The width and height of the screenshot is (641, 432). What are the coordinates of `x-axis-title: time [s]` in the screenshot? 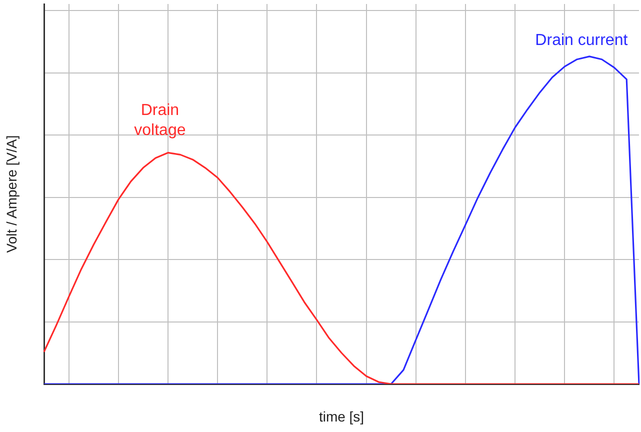 It's located at (341, 416).